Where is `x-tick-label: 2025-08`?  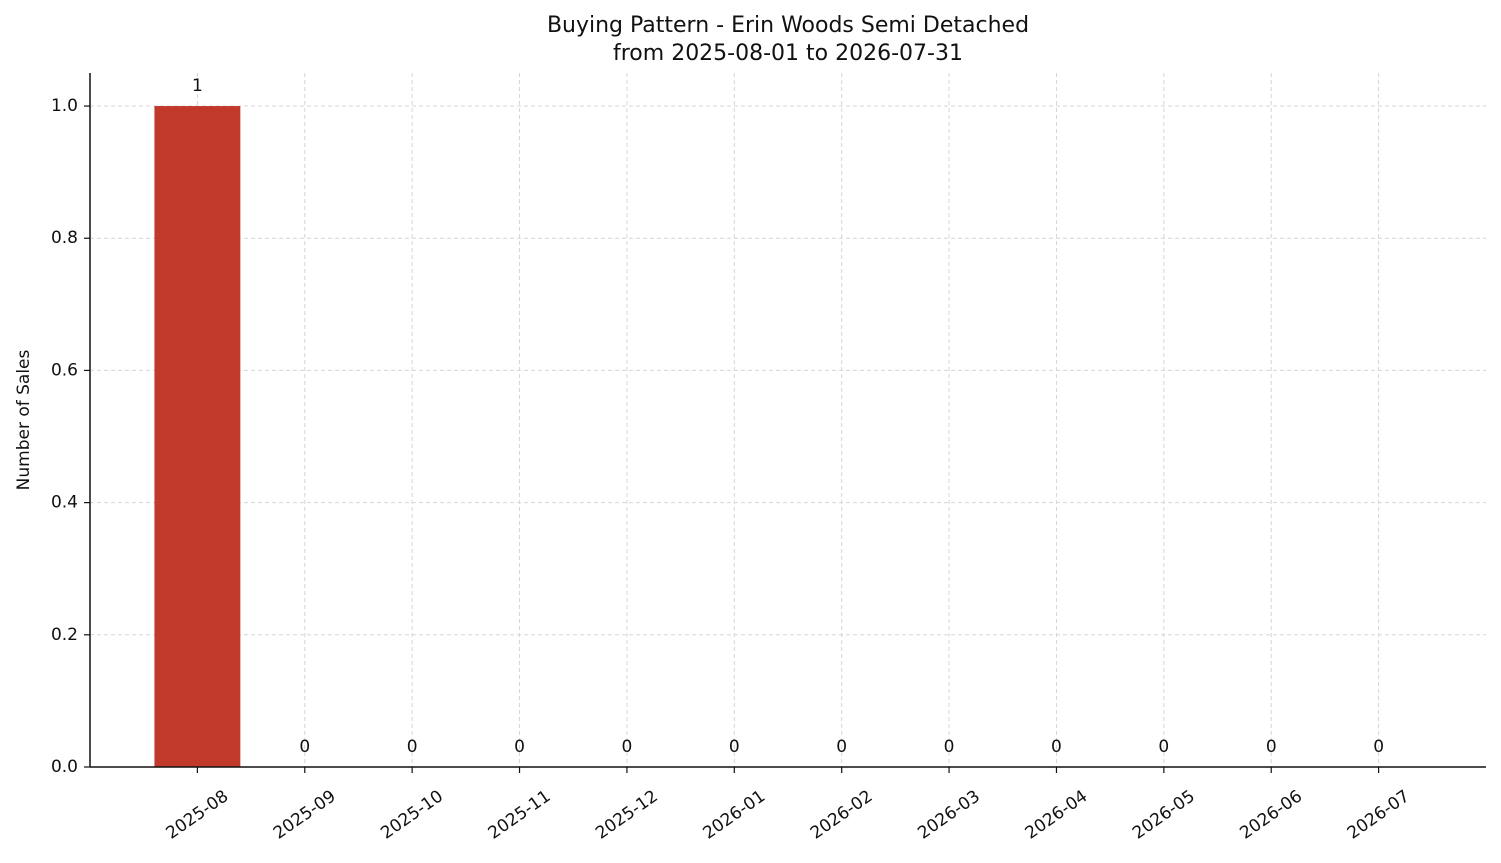 x-tick-label: 2025-08 is located at coordinates (198, 814).